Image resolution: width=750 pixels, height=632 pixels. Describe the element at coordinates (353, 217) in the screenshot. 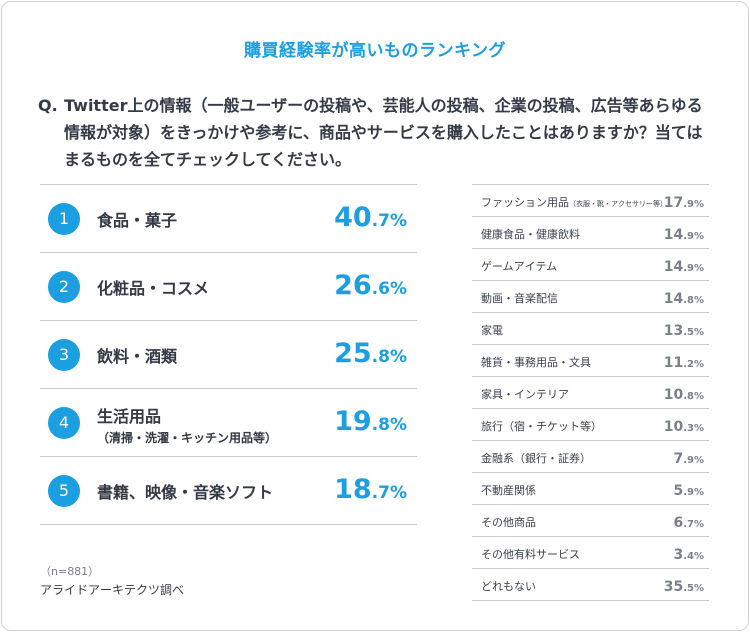

I see `value-integer: 40` at that location.